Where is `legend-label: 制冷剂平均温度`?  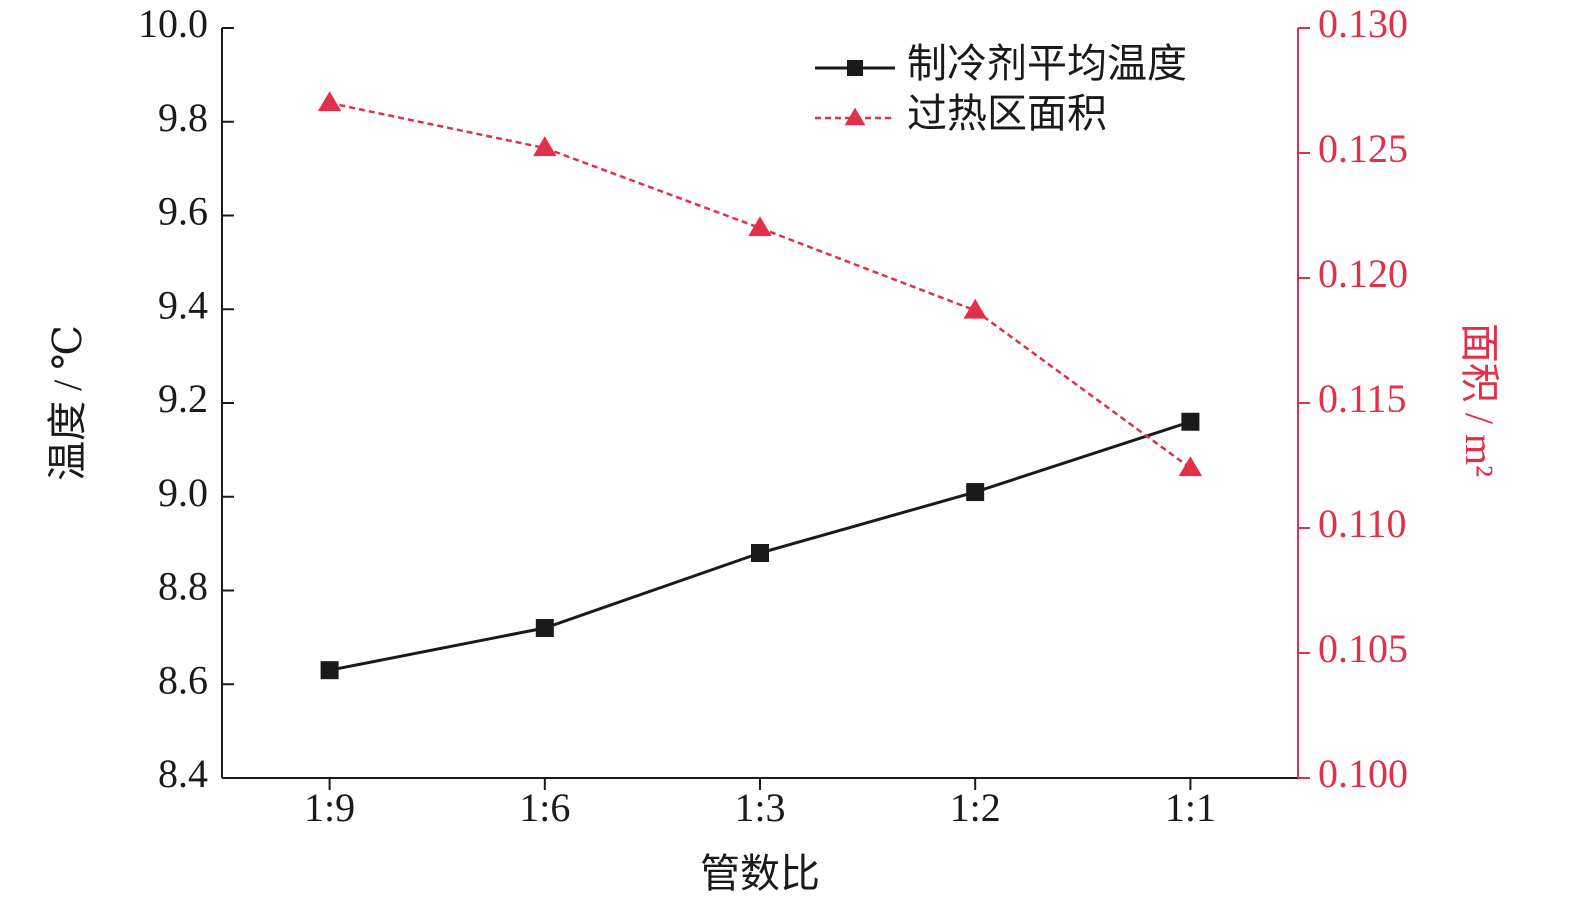 legend-label: 制冷剂平均温度 is located at coordinates (1047, 63).